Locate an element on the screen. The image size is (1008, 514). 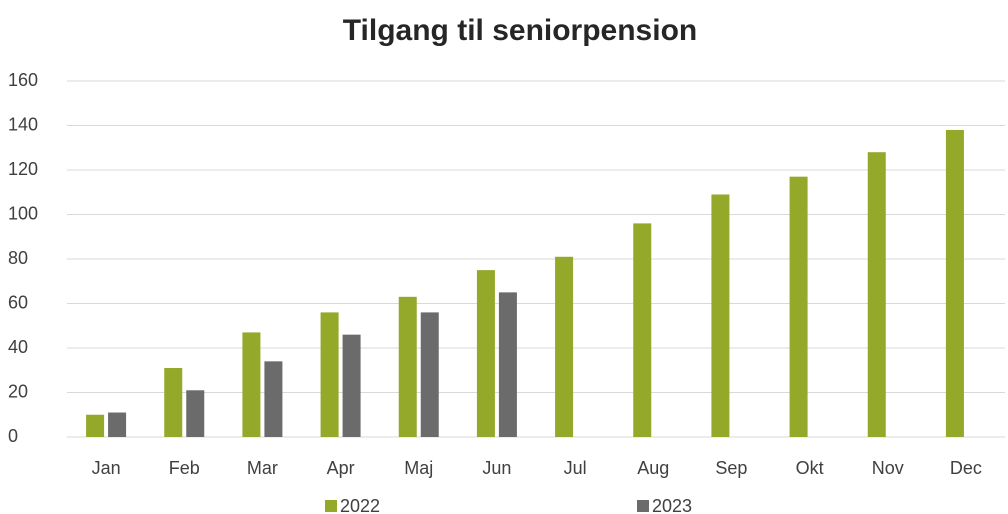
y-tick-label: 80 is located at coordinates (18, 258).